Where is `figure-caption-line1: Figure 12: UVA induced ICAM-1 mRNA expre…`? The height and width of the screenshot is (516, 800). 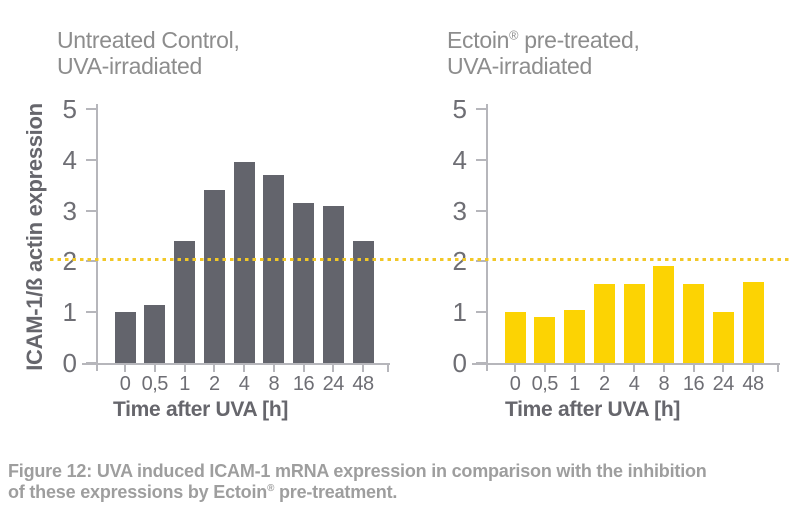 figure-caption-line1: Figure 12: UVA induced ICAM-1 mRNA expre… is located at coordinates (357, 471).